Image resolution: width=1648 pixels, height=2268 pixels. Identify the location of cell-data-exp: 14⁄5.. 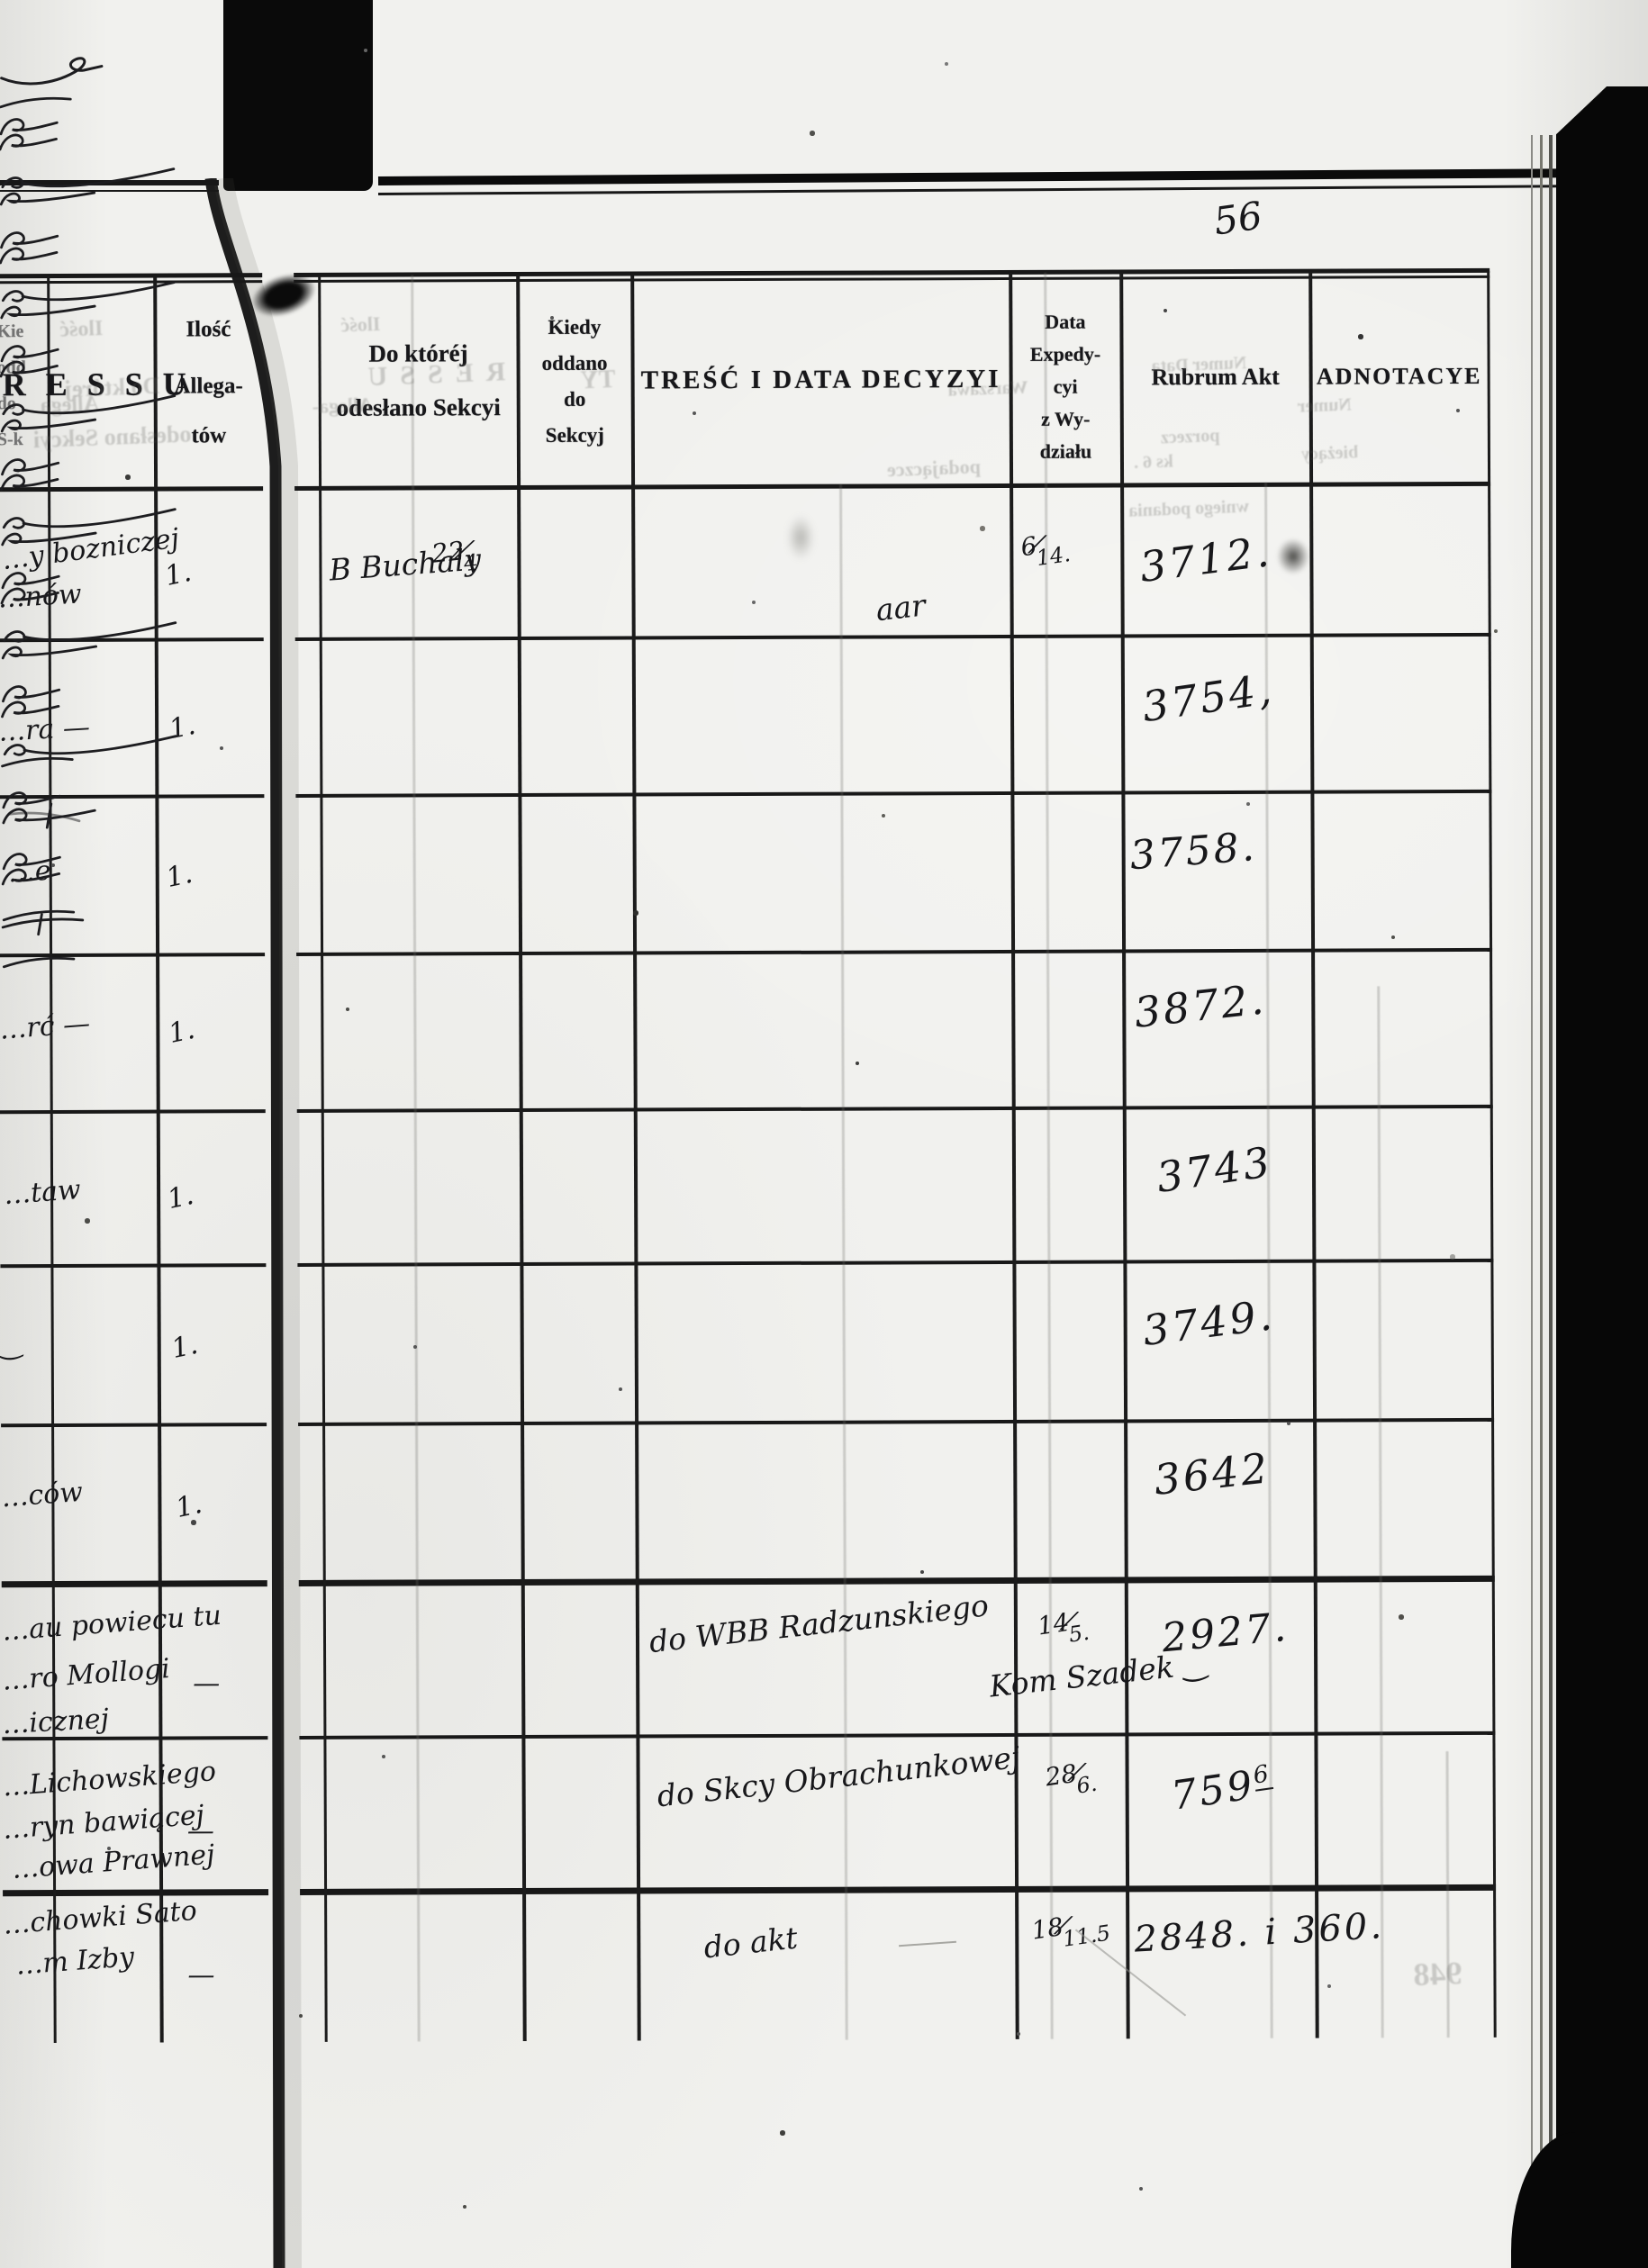
(1063, 1626).